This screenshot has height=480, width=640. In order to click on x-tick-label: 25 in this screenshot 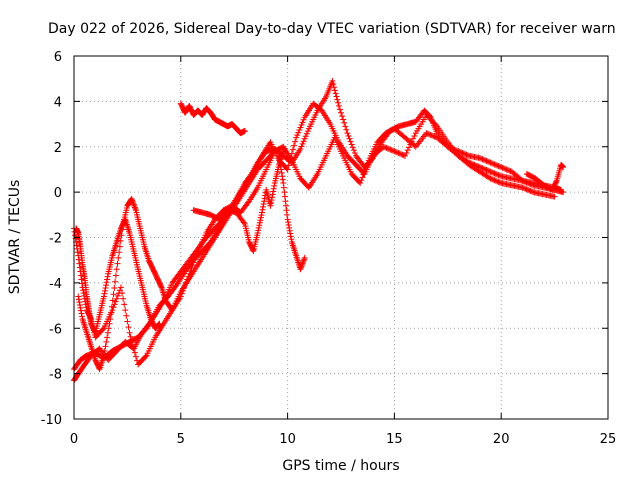, I will do `click(608, 439)`.